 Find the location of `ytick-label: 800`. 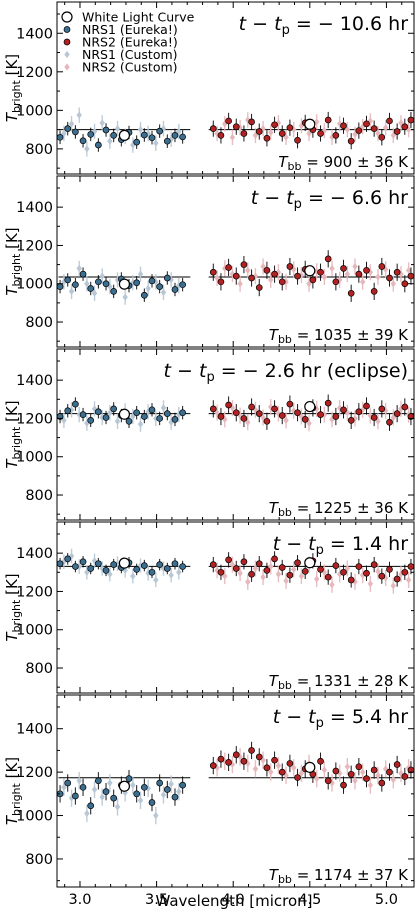

ytick-label: 800 is located at coordinates (39, 150).